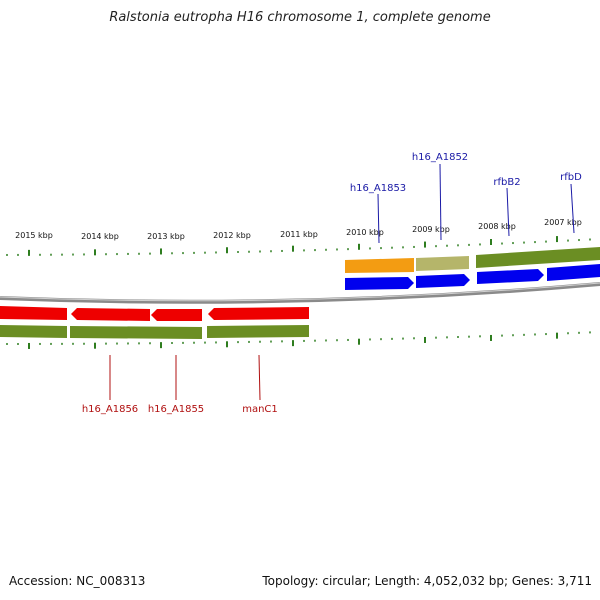  Describe the element at coordinates (299, 234) in the screenshot. I see `scale-label: 2011 kbp` at that location.